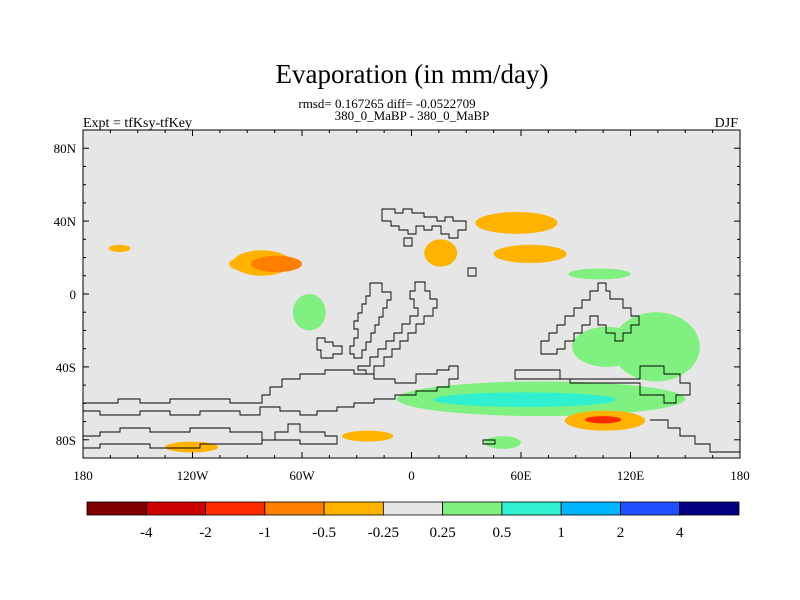  I want to click on colorbar-label-5: 0.25, so click(443, 533).